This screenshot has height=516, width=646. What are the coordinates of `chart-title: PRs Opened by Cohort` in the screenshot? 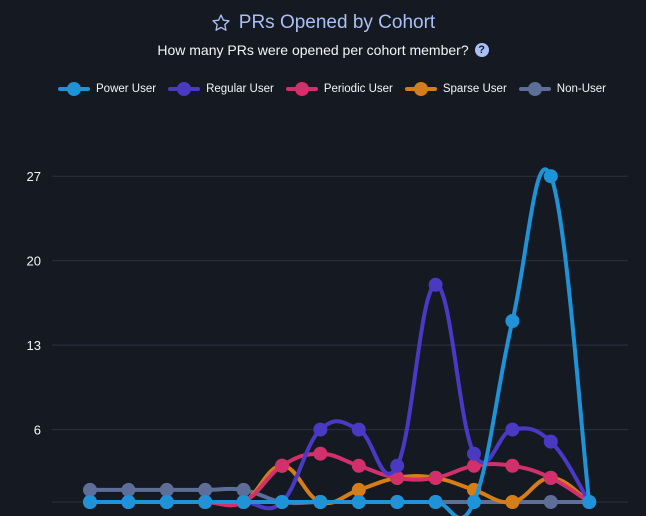 It's located at (337, 22).